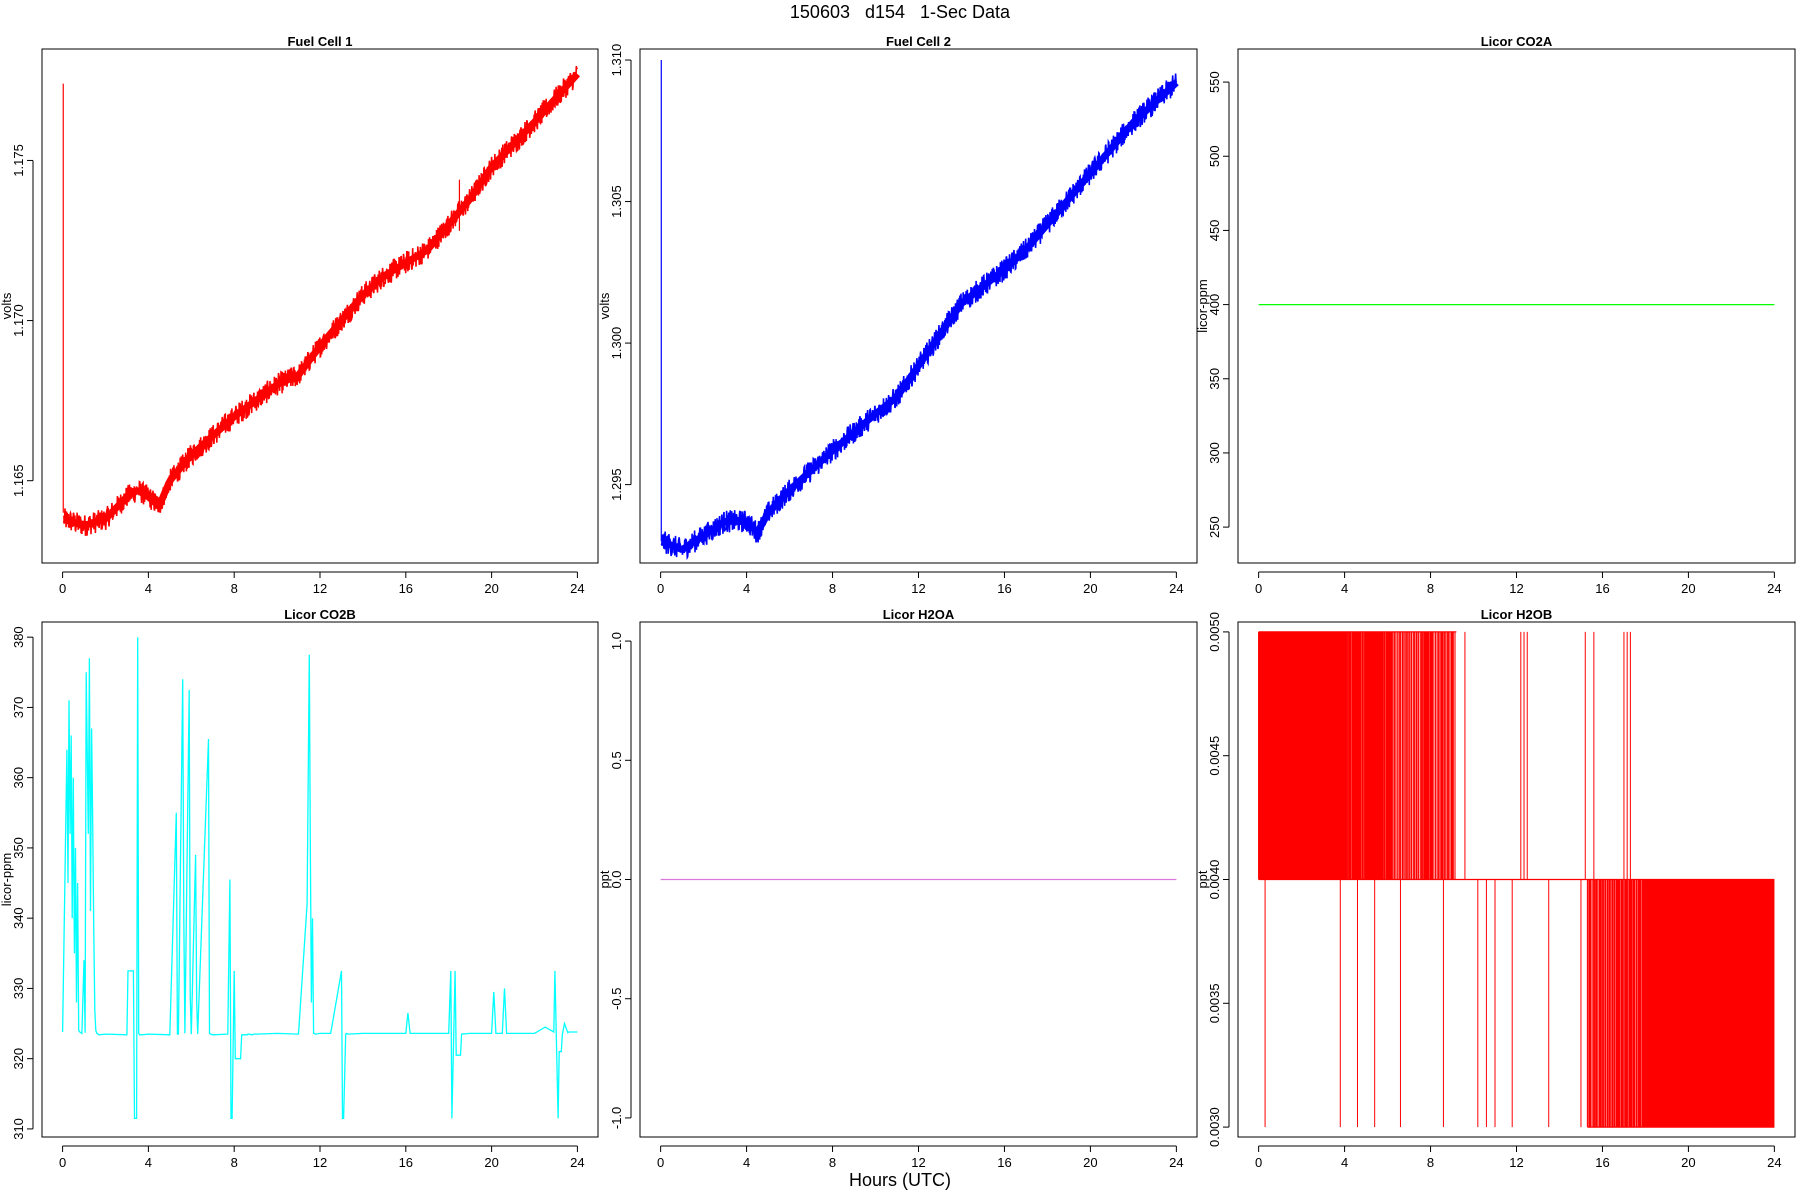  What do you see at coordinates (18, 989) in the screenshot?
I see `y-tick-label: 330` at bounding box center [18, 989].